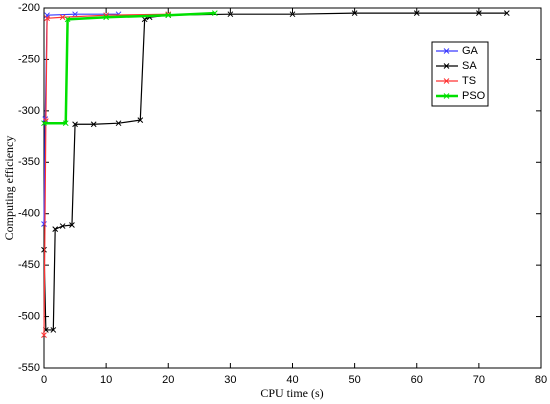 The width and height of the screenshot is (550, 404). I want to click on y-tick-label: -500, so click(29, 316).